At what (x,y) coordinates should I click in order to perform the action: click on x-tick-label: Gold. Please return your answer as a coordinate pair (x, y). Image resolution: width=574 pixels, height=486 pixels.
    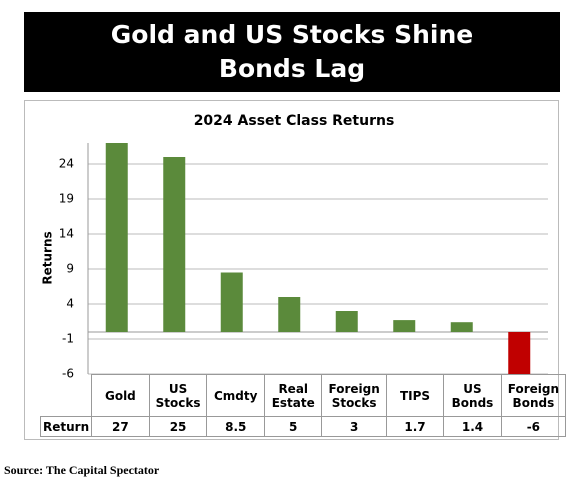
    Looking at the image, I should click on (120, 395).